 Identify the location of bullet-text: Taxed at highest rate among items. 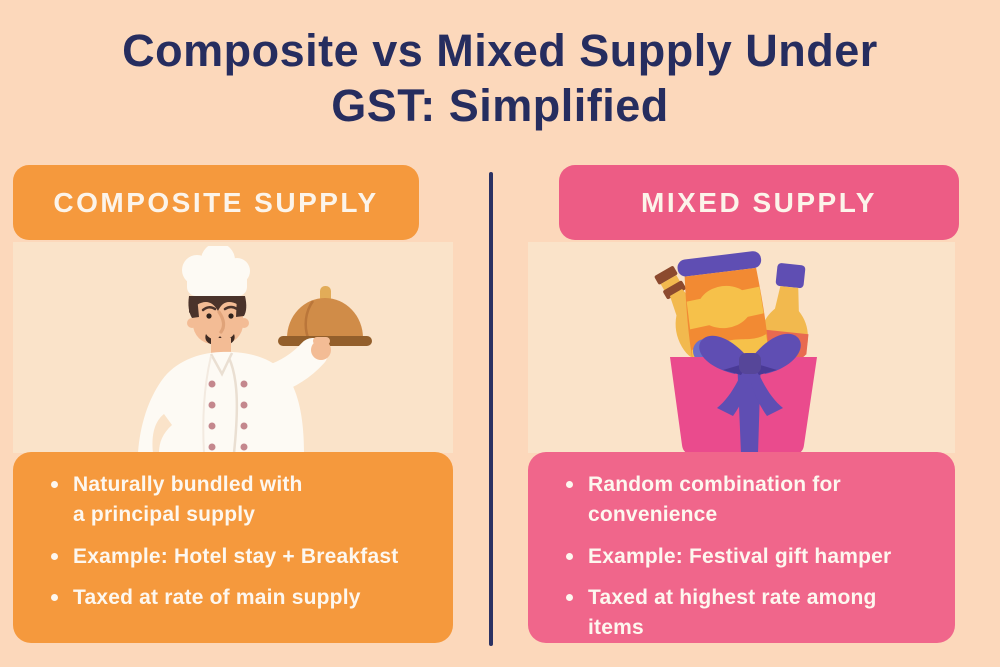
(732, 613).